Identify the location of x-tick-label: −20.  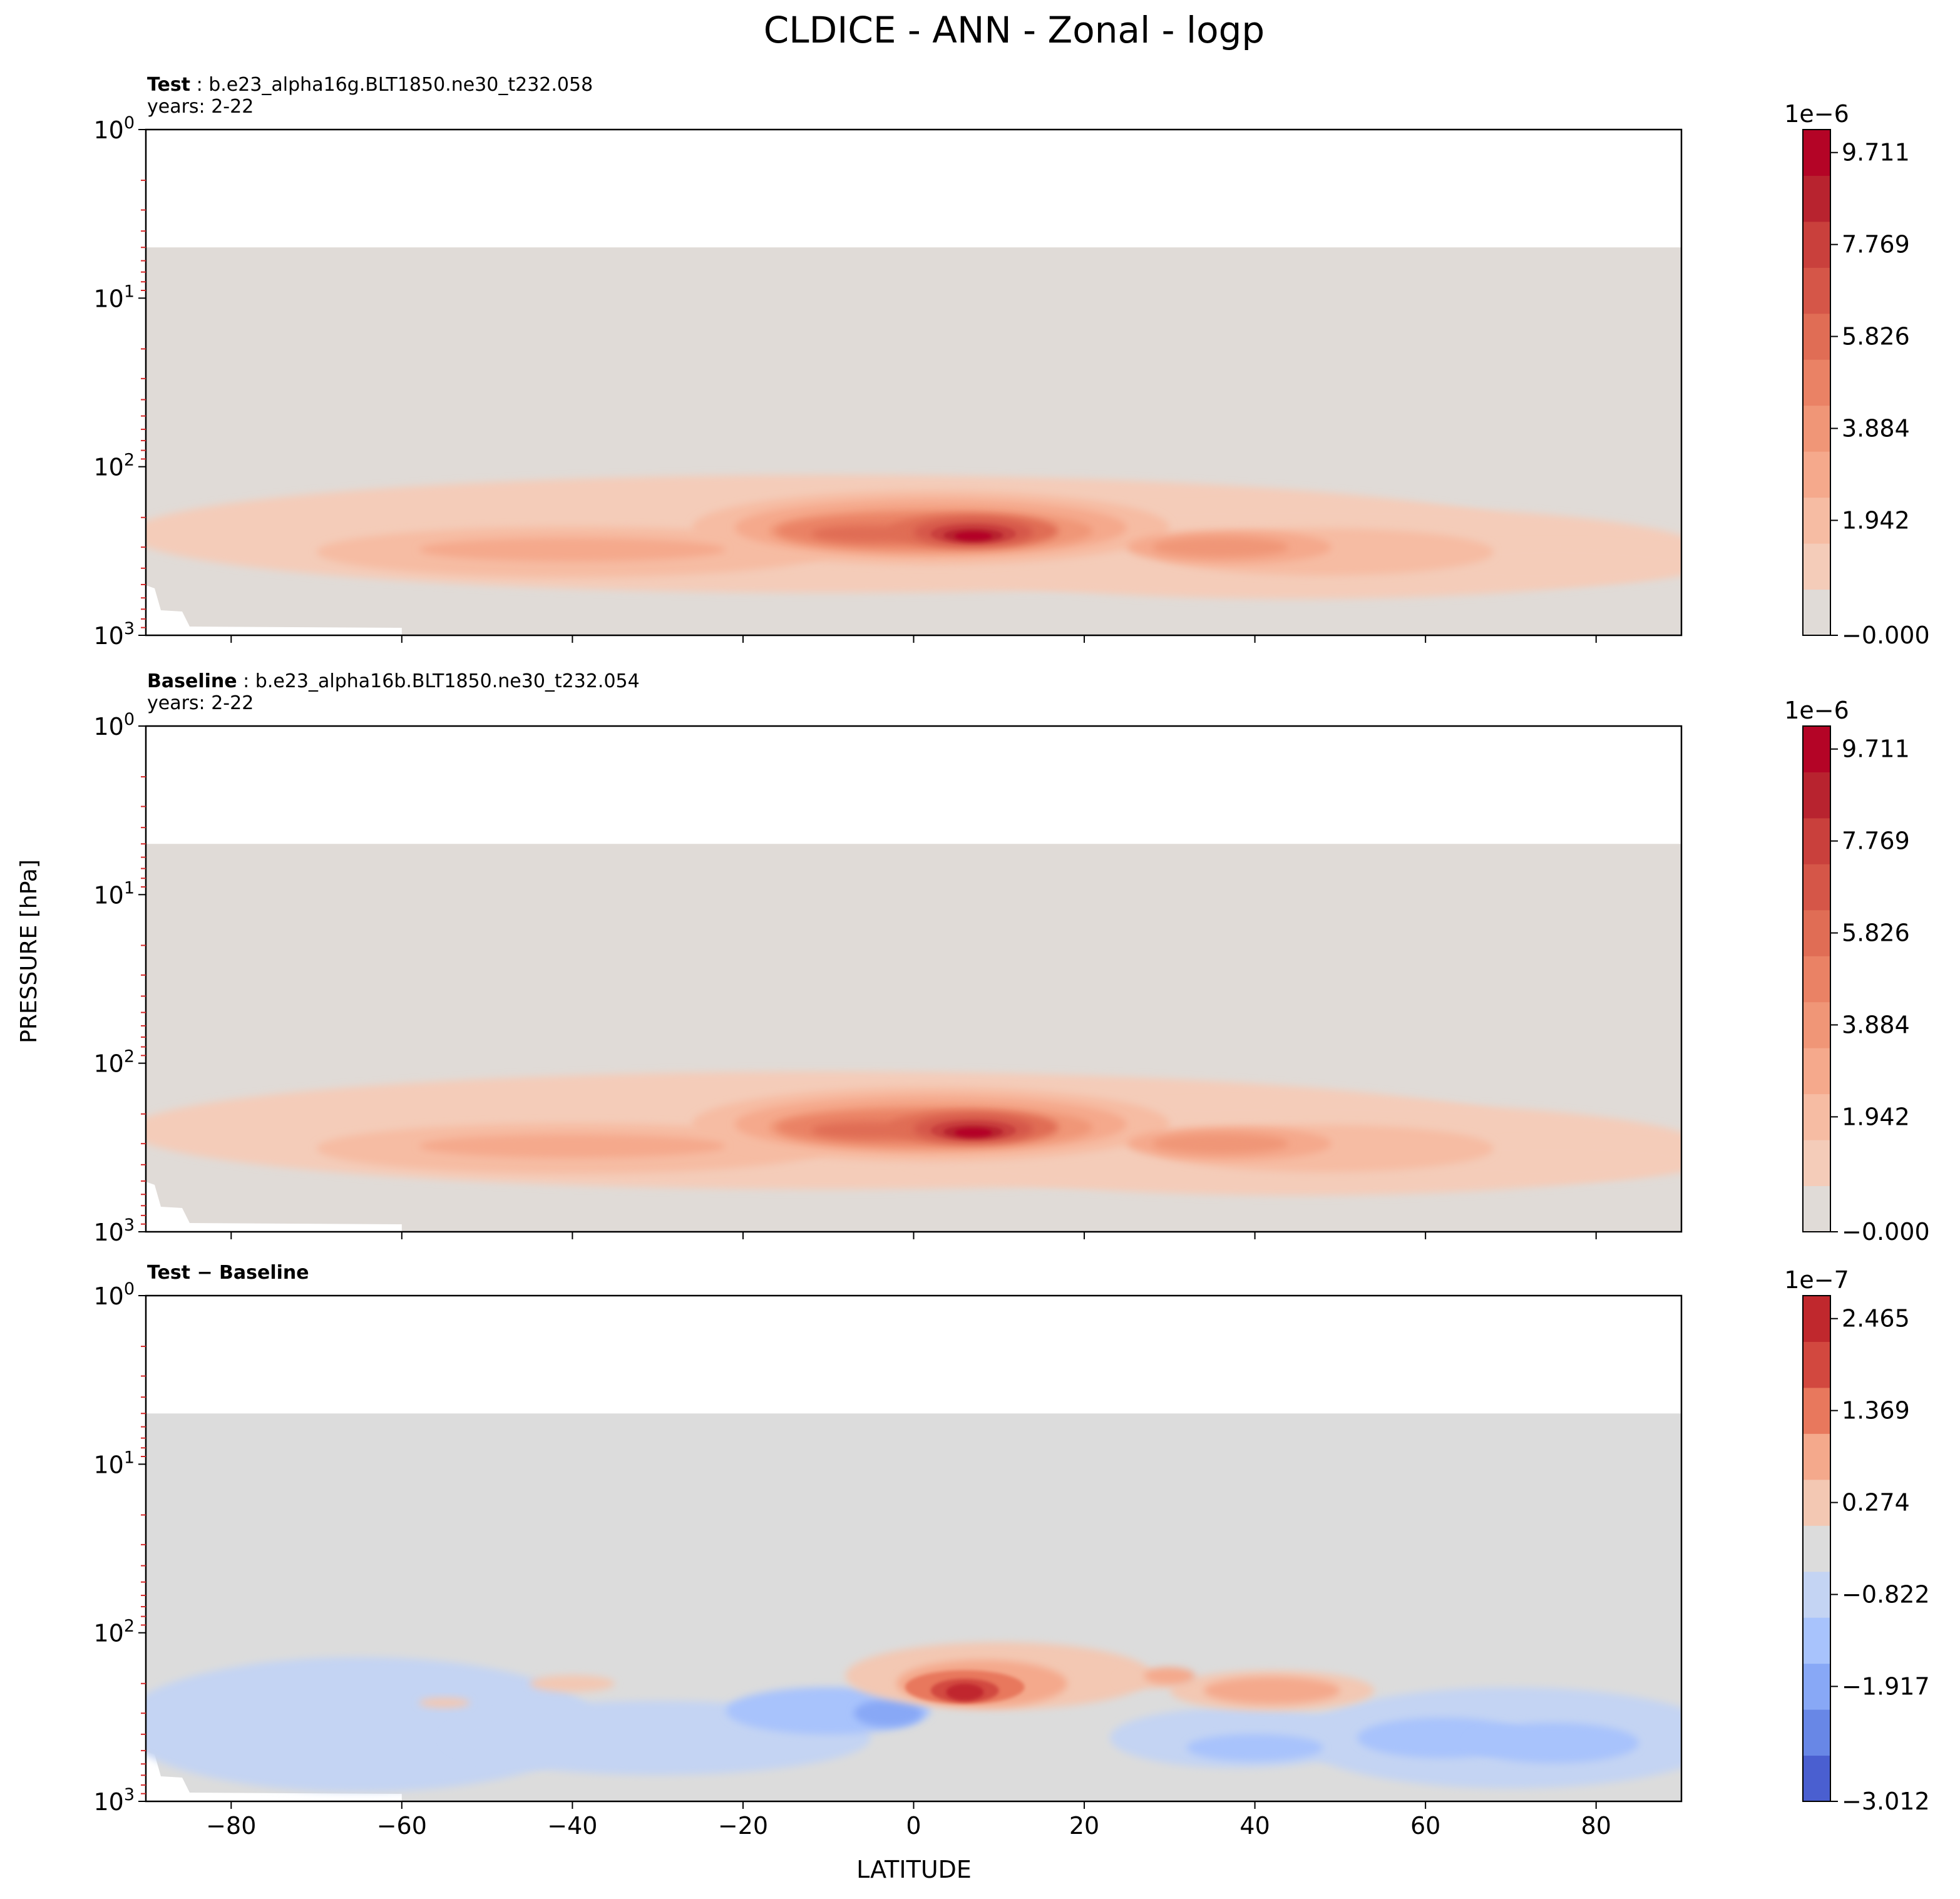
(743, 1826).